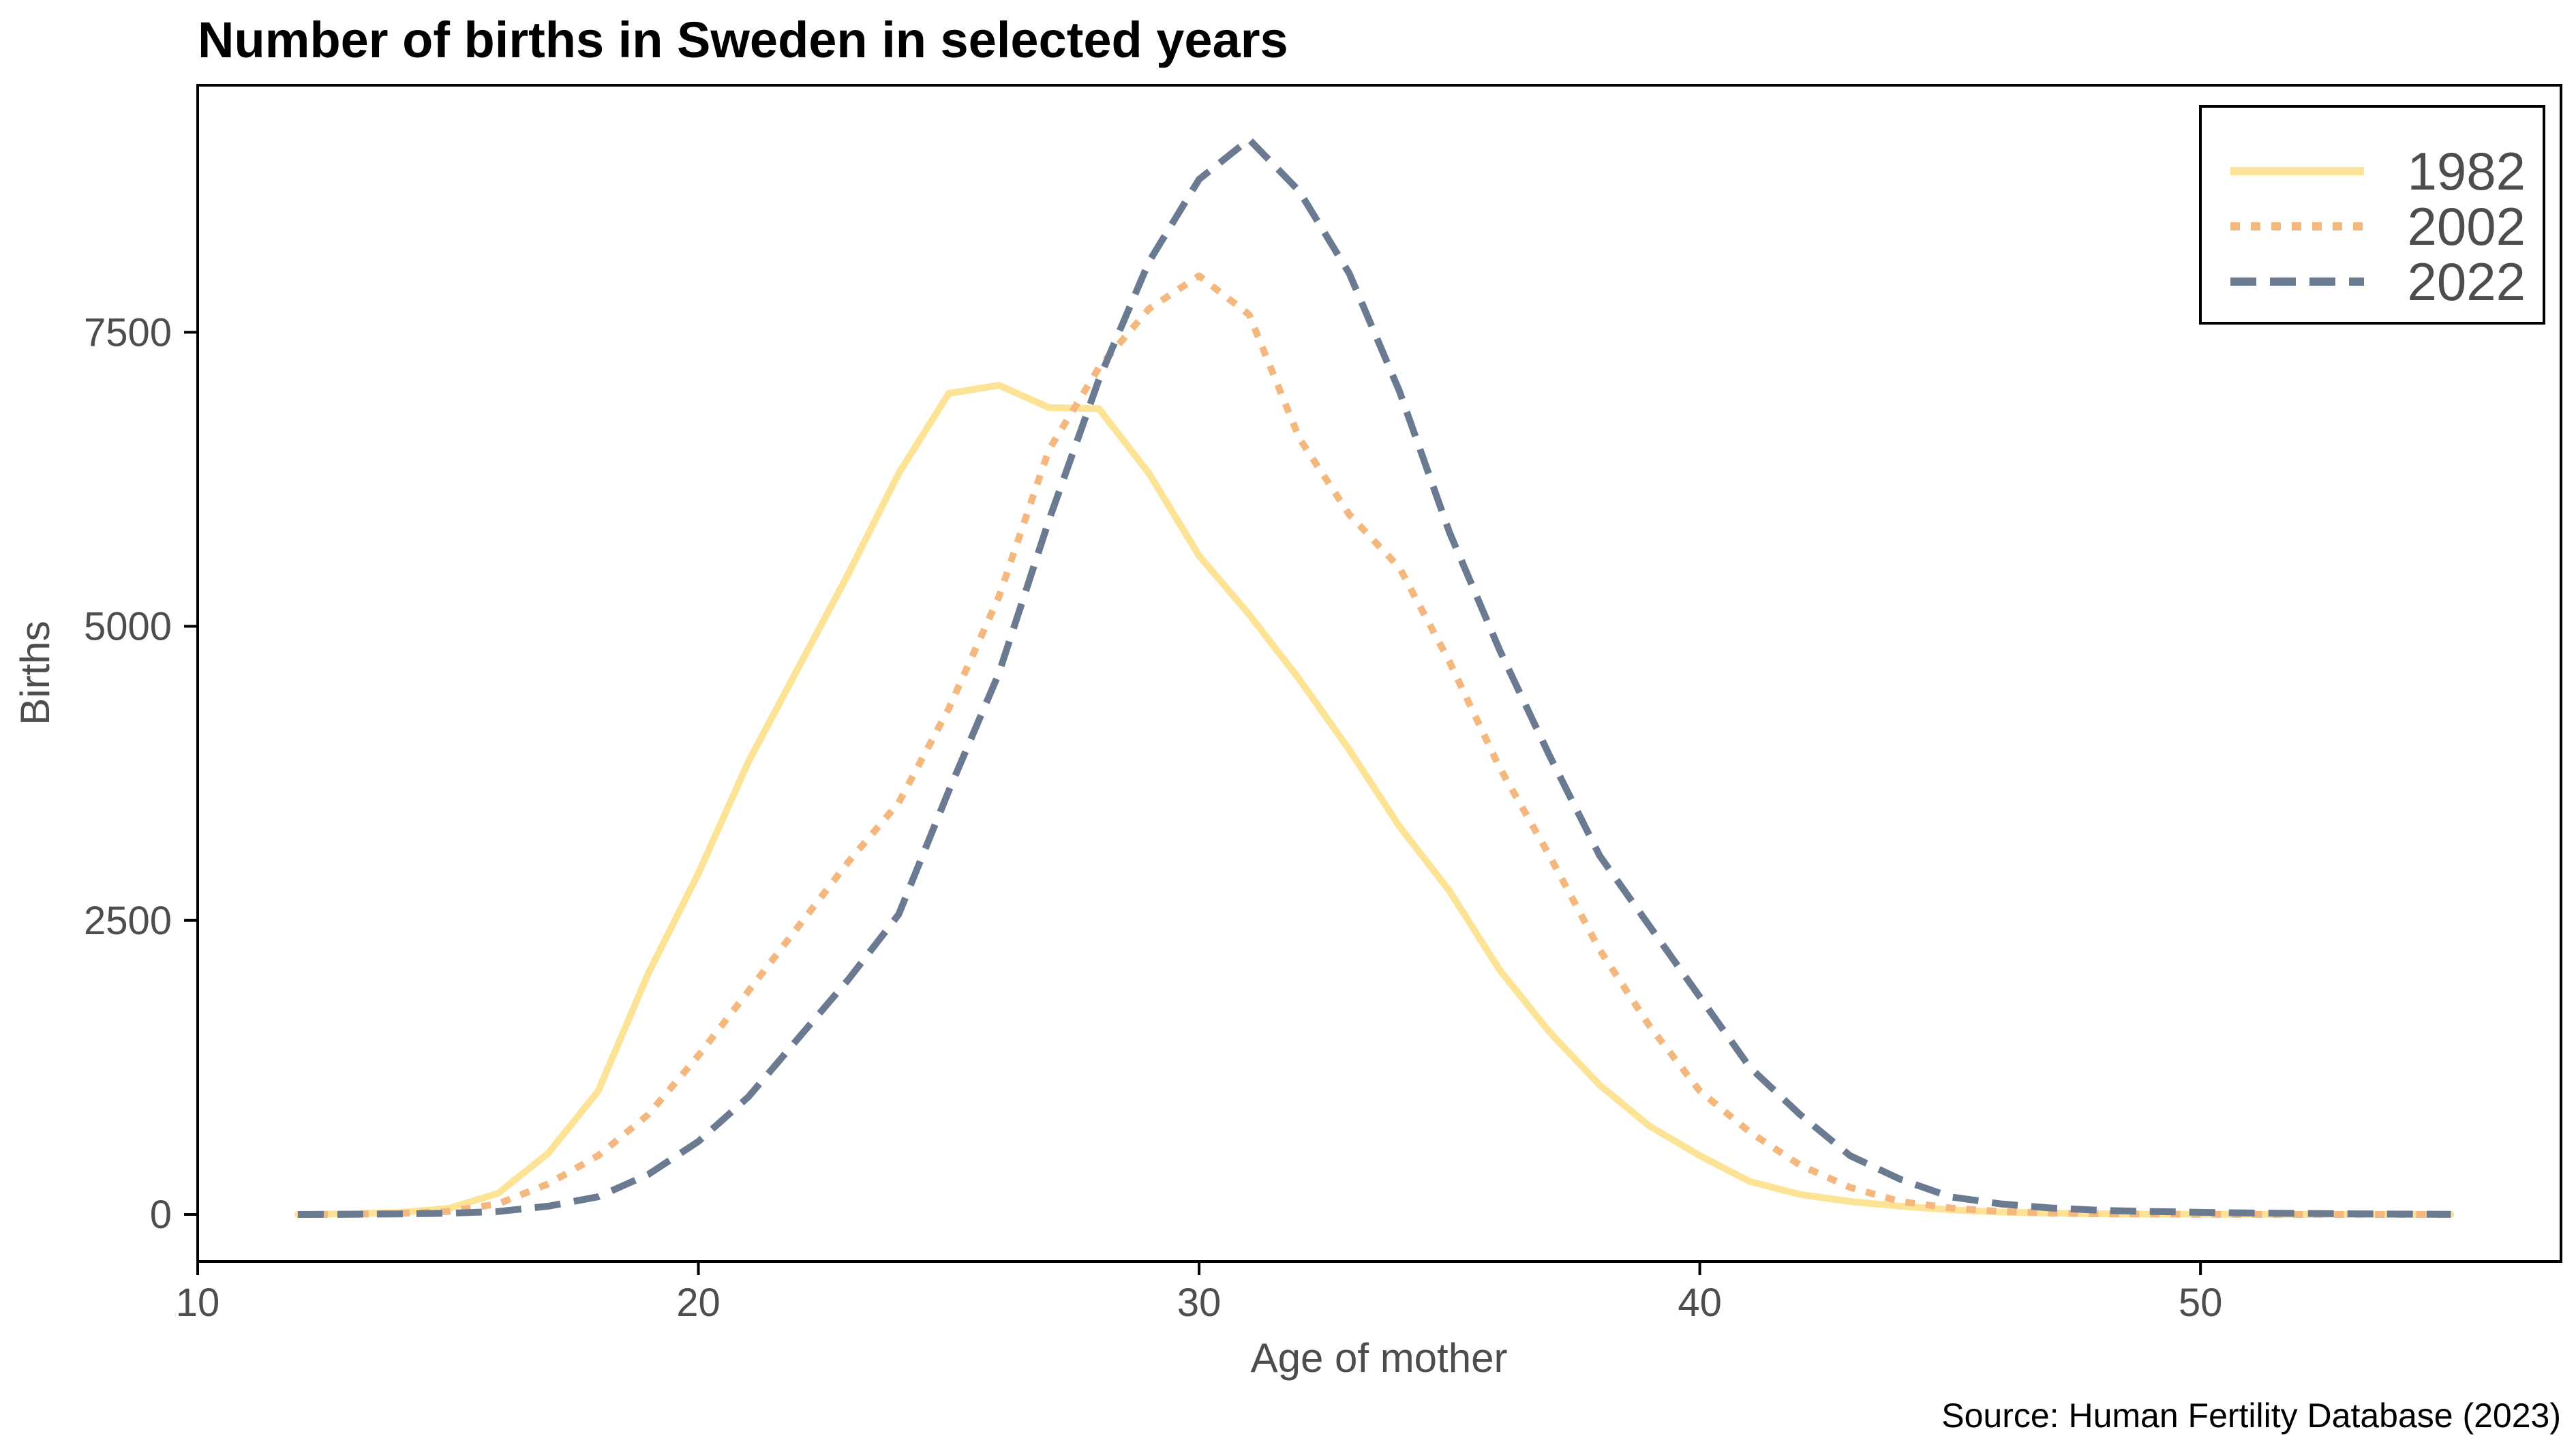 The width and height of the screenshot is (2576, 1449). I want to click on source-caption: Source: Human Fertility Database (2023), so click(2251, 1415).